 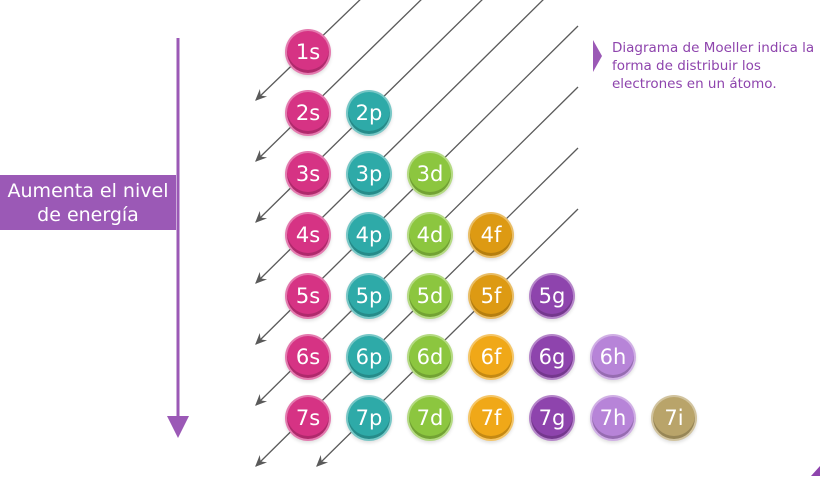 What do you see at coordinates (88, 190) in the screenshot?
I see `energy-level-label-line1: Aumenta el nivel` at bounding box center [88, 190].